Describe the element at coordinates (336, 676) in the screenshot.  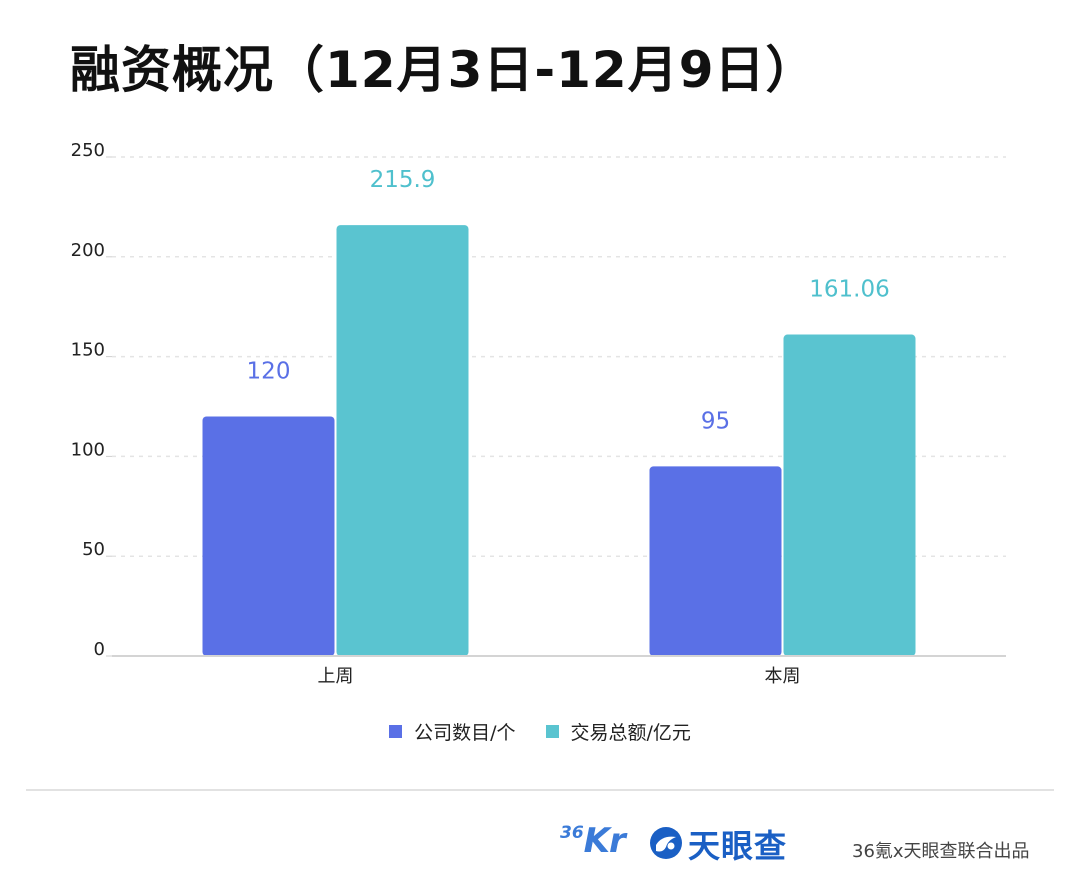
I see `x-tick-label: 上周` at that location.